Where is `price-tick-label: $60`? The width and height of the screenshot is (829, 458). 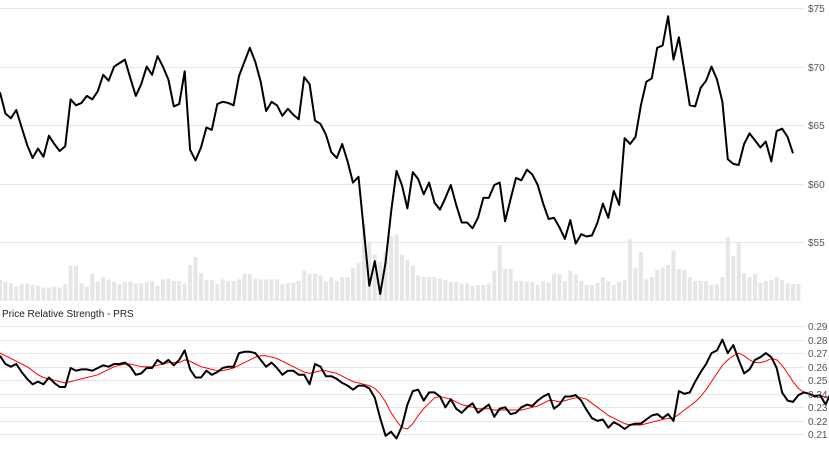
price-tick-label: $60 is located at coordinates (816, 185).